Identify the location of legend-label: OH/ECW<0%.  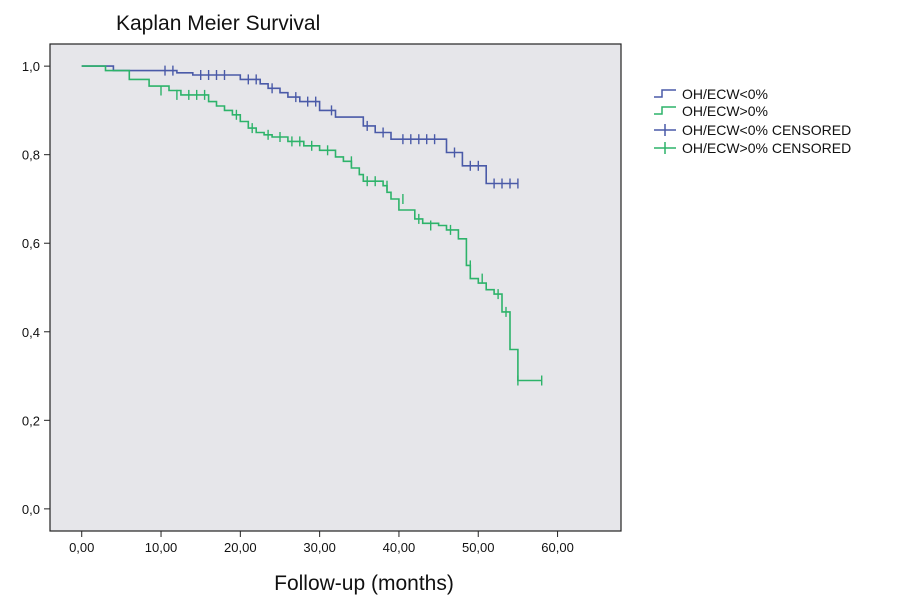
(725, 94).